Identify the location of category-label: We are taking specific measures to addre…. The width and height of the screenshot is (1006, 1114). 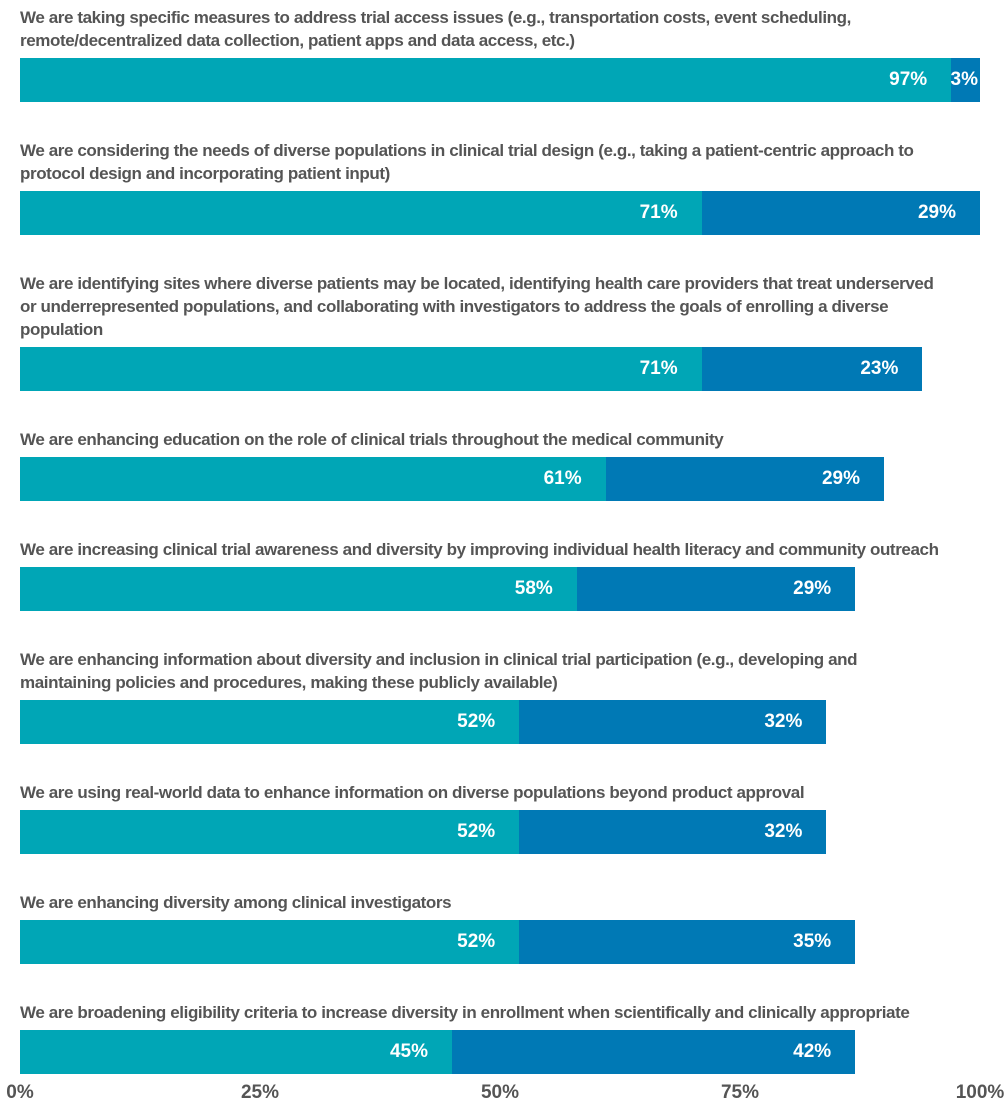
(435, 29).